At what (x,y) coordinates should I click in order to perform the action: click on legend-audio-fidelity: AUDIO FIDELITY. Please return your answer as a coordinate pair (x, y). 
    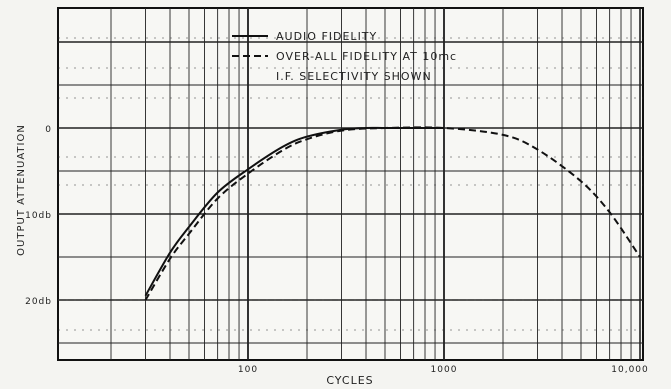
    Looking at the image, I should click on (326, 36).